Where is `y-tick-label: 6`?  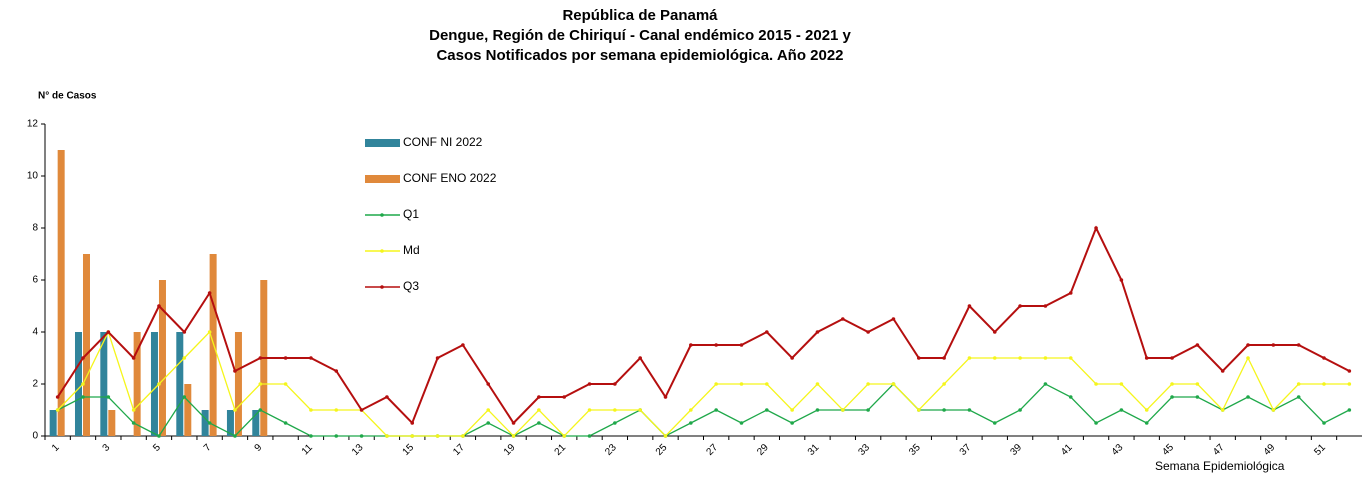
y-tick-label: 6 is located at coordinates (35, 280).